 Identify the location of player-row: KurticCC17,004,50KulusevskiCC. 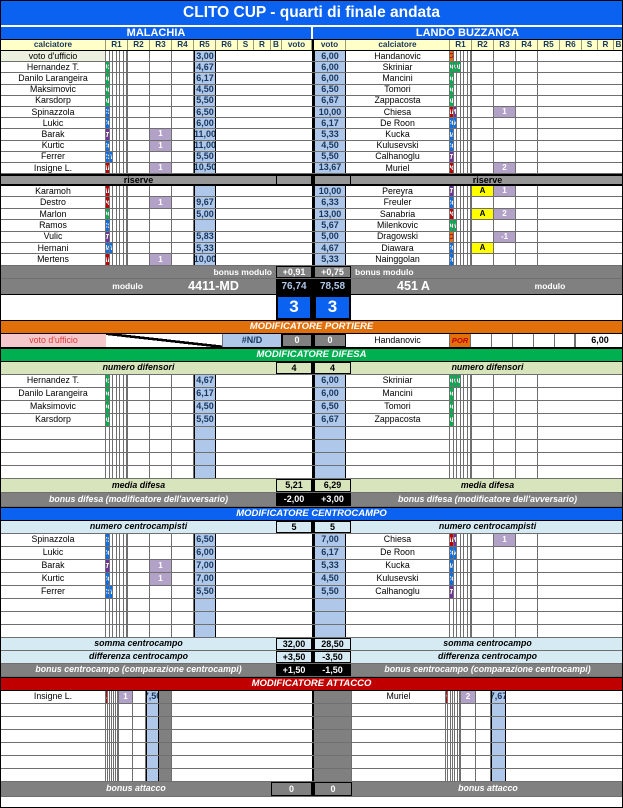
(311, 579).